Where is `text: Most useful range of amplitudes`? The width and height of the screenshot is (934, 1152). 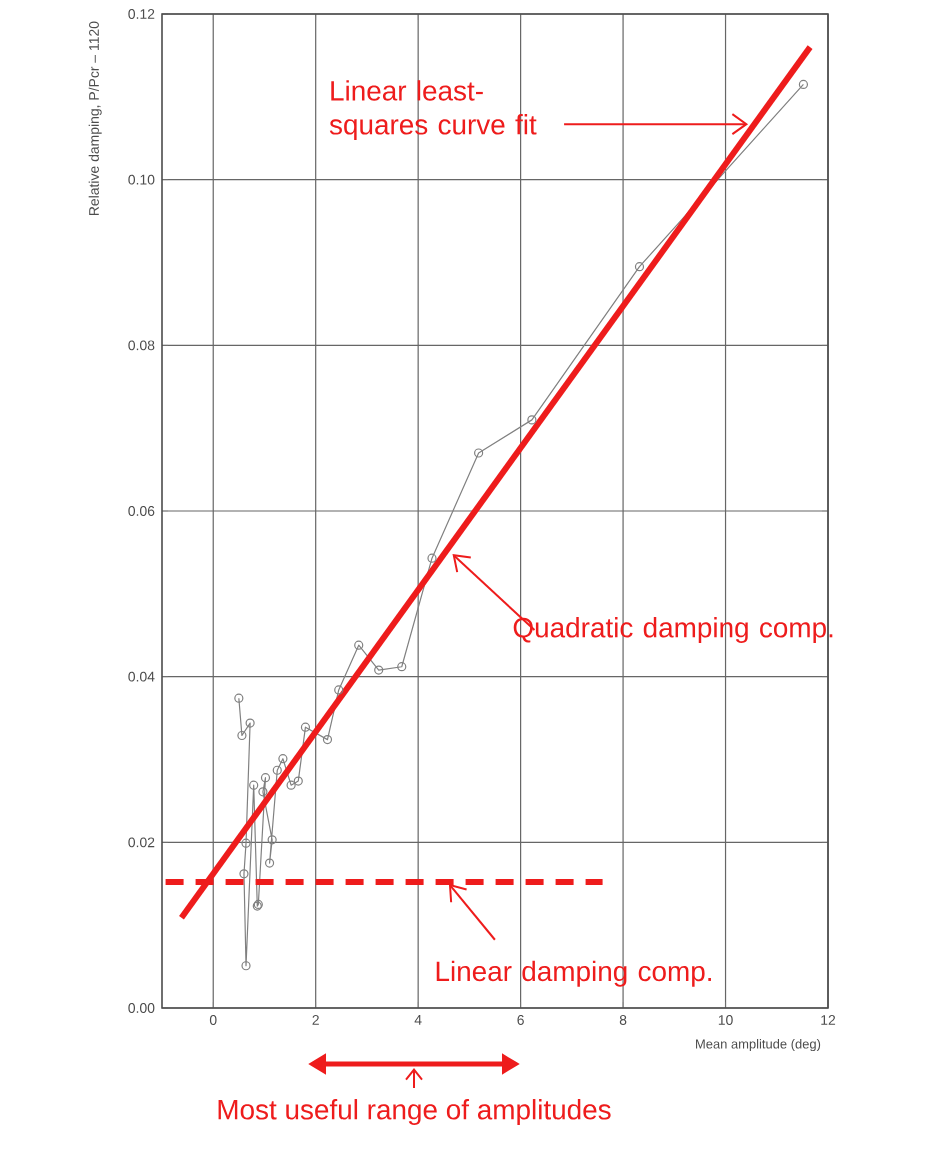 text: Most useful range of amplitudes is located at coordinates (414, 1112).